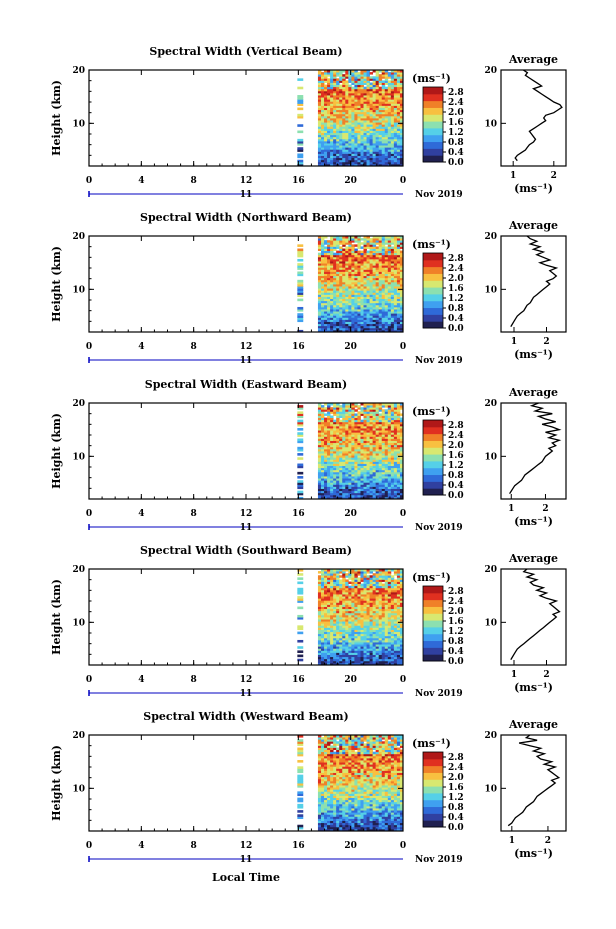 This screenshot has height=929, width=616. Describe the element at coordinates (533, 451) in the screenshot. I see `average-frame` at that location.